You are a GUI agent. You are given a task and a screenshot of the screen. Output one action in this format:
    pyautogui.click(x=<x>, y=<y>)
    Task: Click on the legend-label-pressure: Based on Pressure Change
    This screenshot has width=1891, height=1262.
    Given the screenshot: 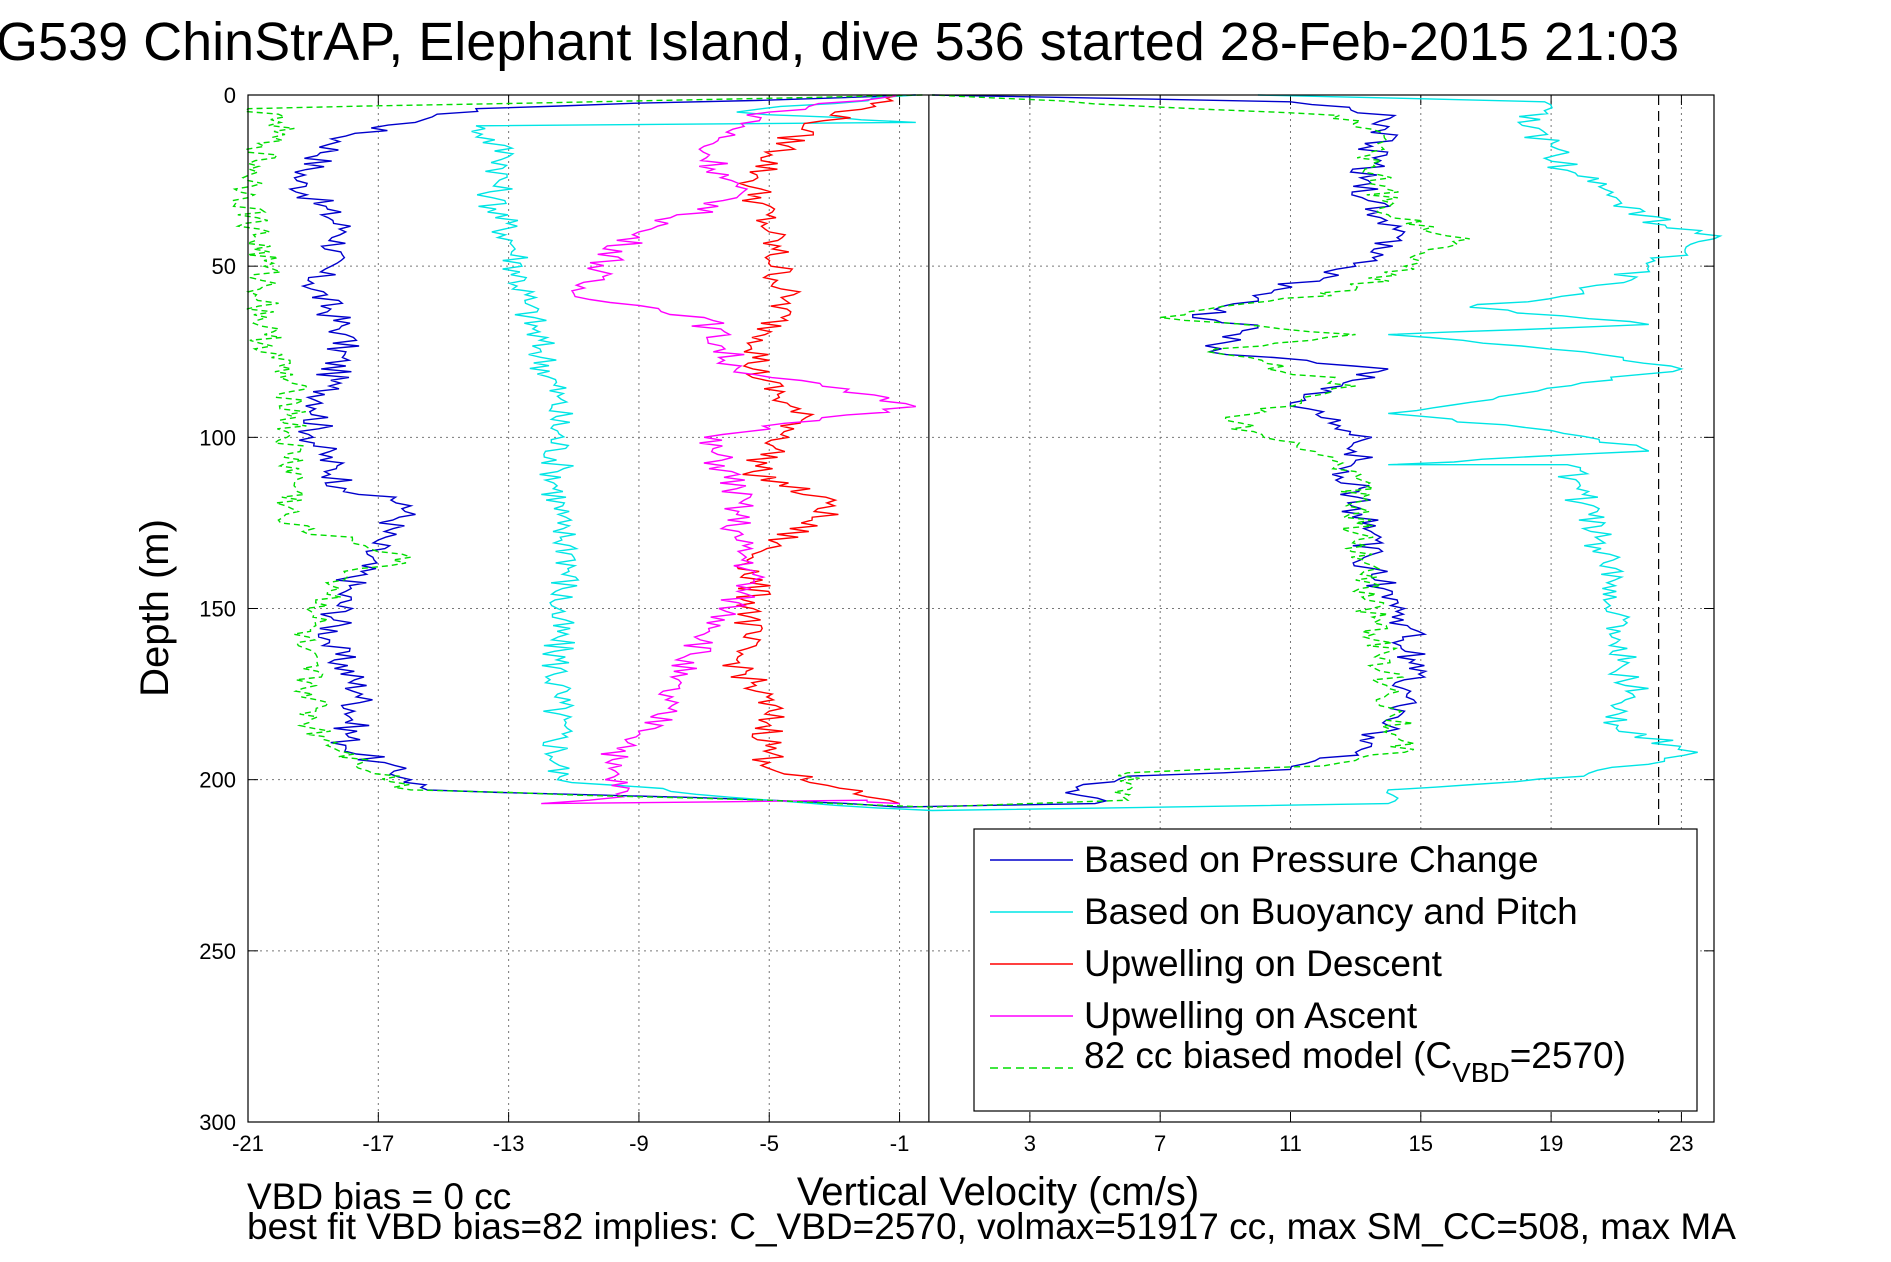 What is the action you would take?
    pyautogui.click(x=1311, y=859)
    